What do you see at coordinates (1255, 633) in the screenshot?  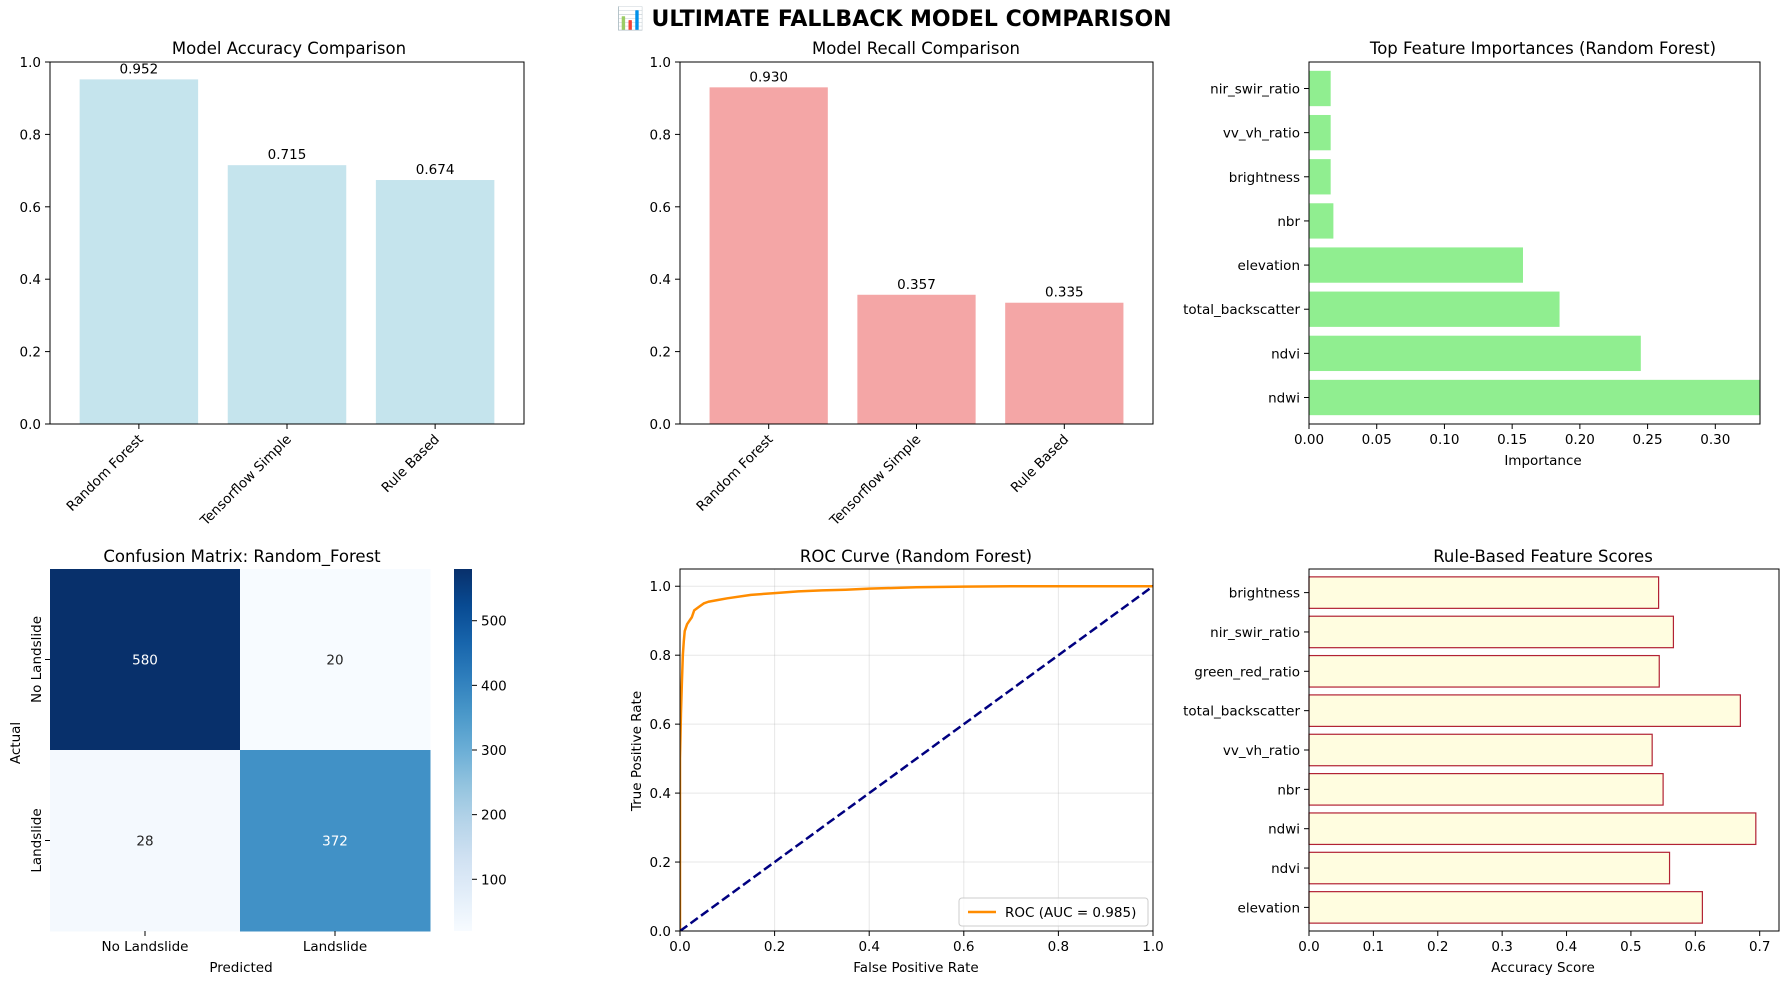 I see `rule-score-y-tick-label: nir_swir_ratio` at bounding box center [1255, 633].